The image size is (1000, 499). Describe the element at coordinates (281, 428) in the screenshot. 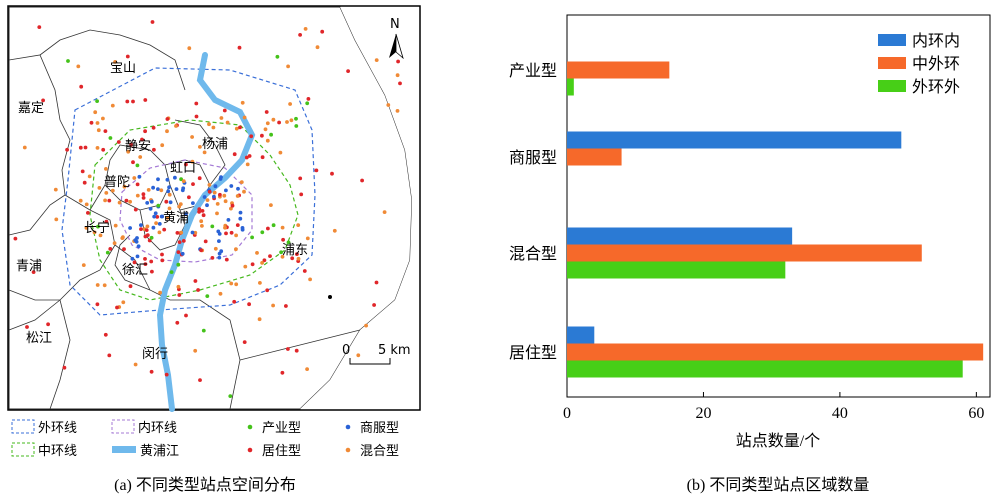

I see `svg-text: 产业型` at that location.